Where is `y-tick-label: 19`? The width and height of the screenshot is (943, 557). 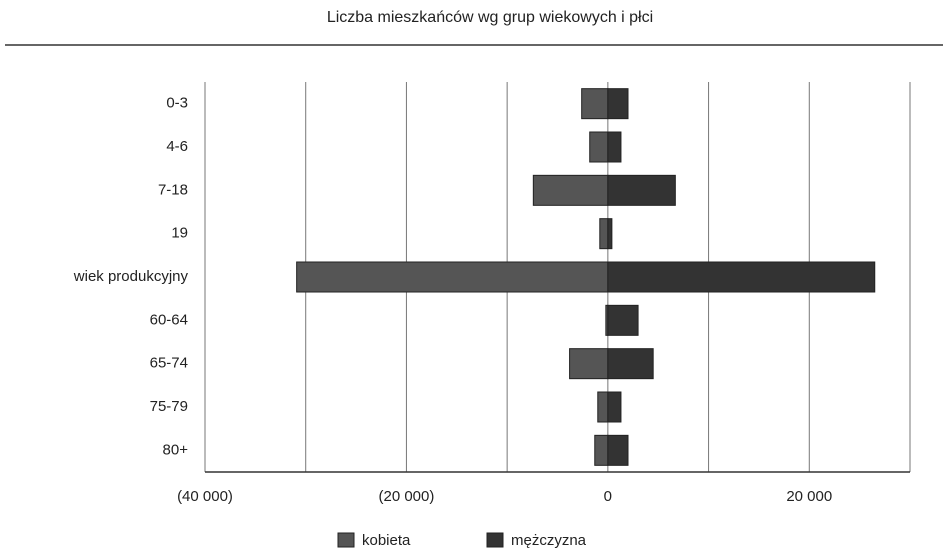 y-tick-label: 19 is located at coordinates (179, 233).